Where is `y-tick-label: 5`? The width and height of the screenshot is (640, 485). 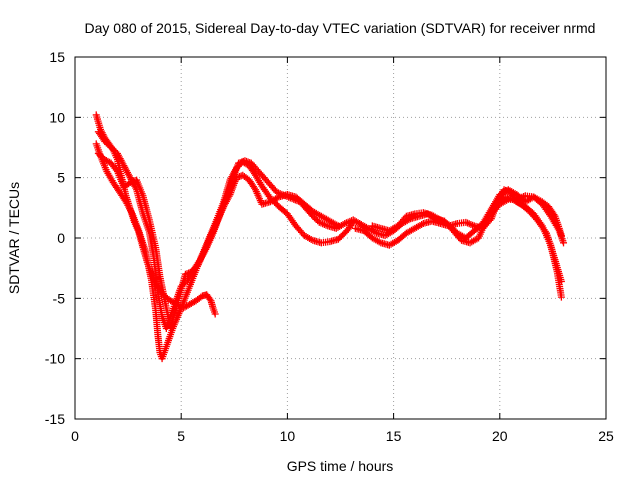 y-tick-label: 5 is located at coordinates (61, 178).